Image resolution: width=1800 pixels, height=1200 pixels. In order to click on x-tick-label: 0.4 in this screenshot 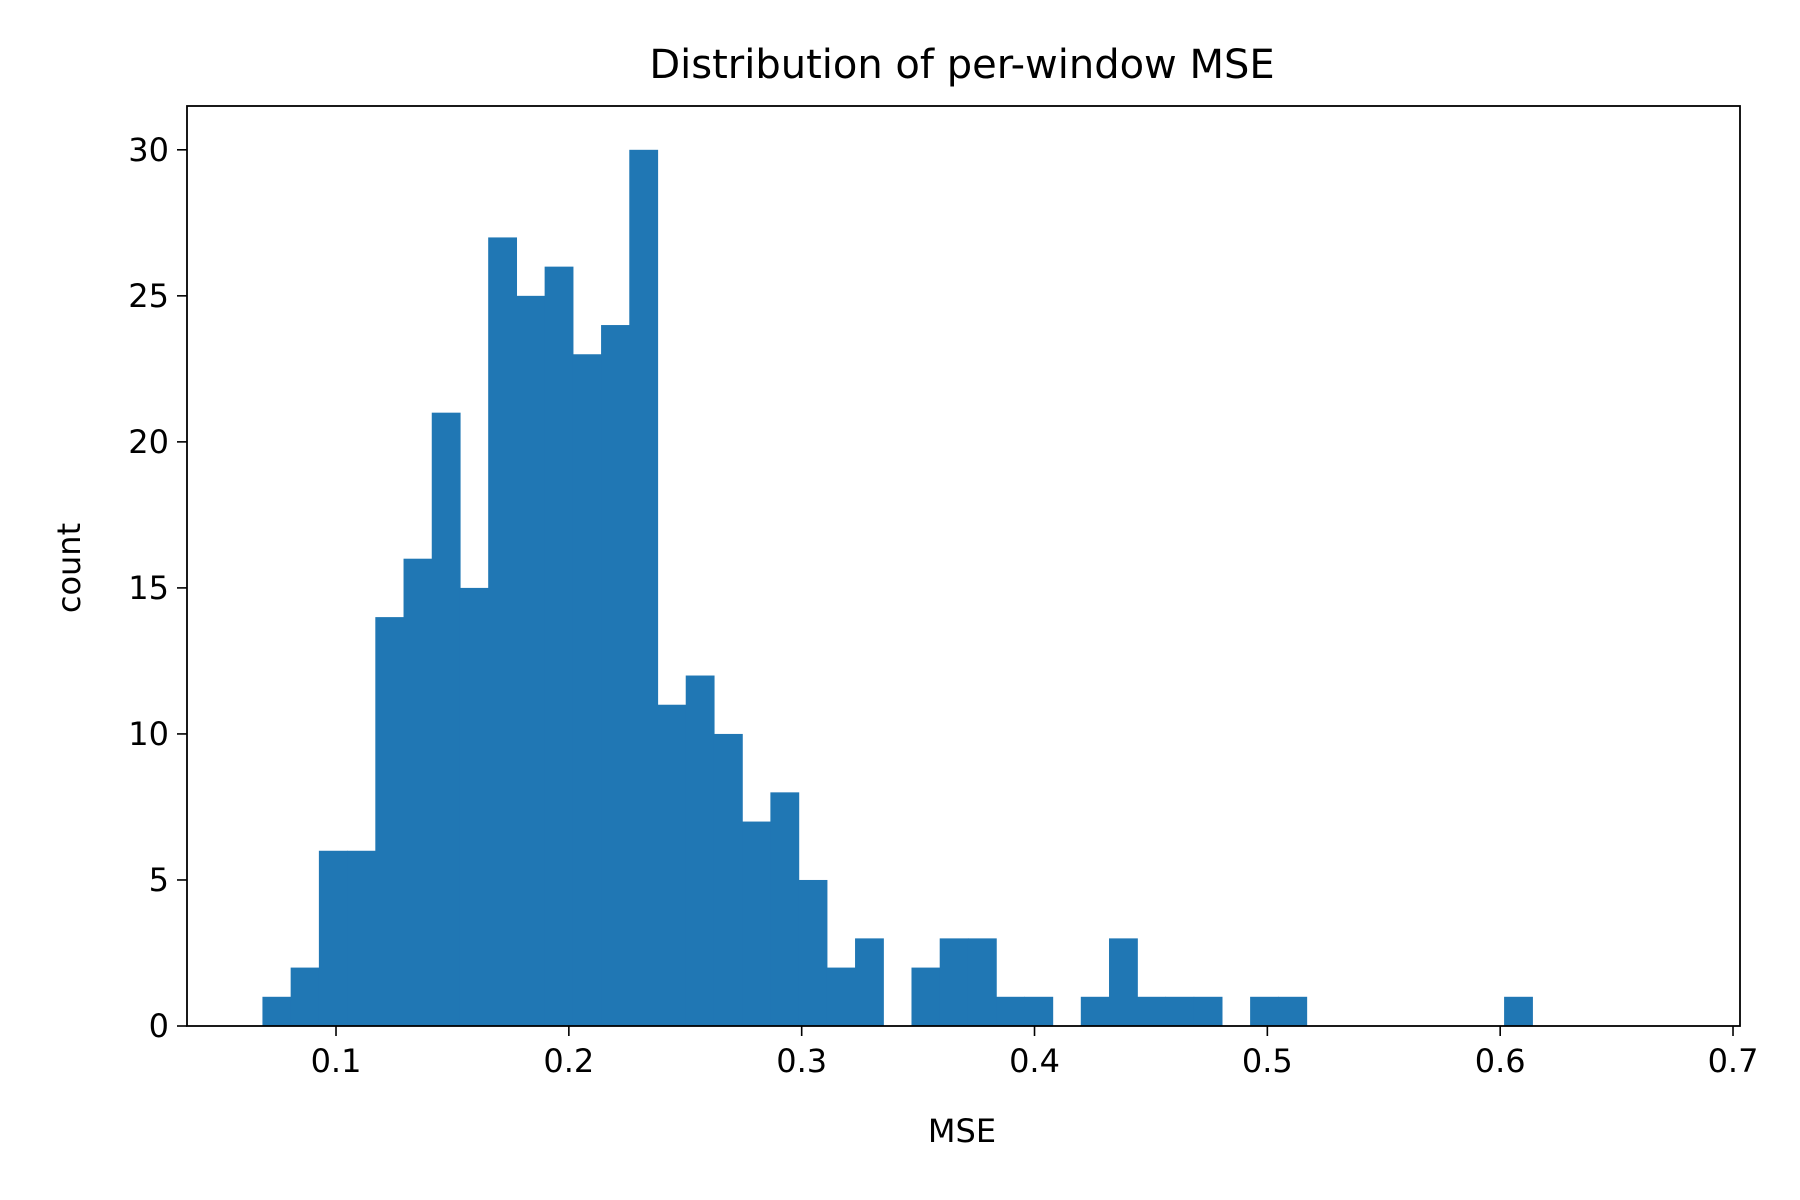, I will do `click(1034, 1061)`.